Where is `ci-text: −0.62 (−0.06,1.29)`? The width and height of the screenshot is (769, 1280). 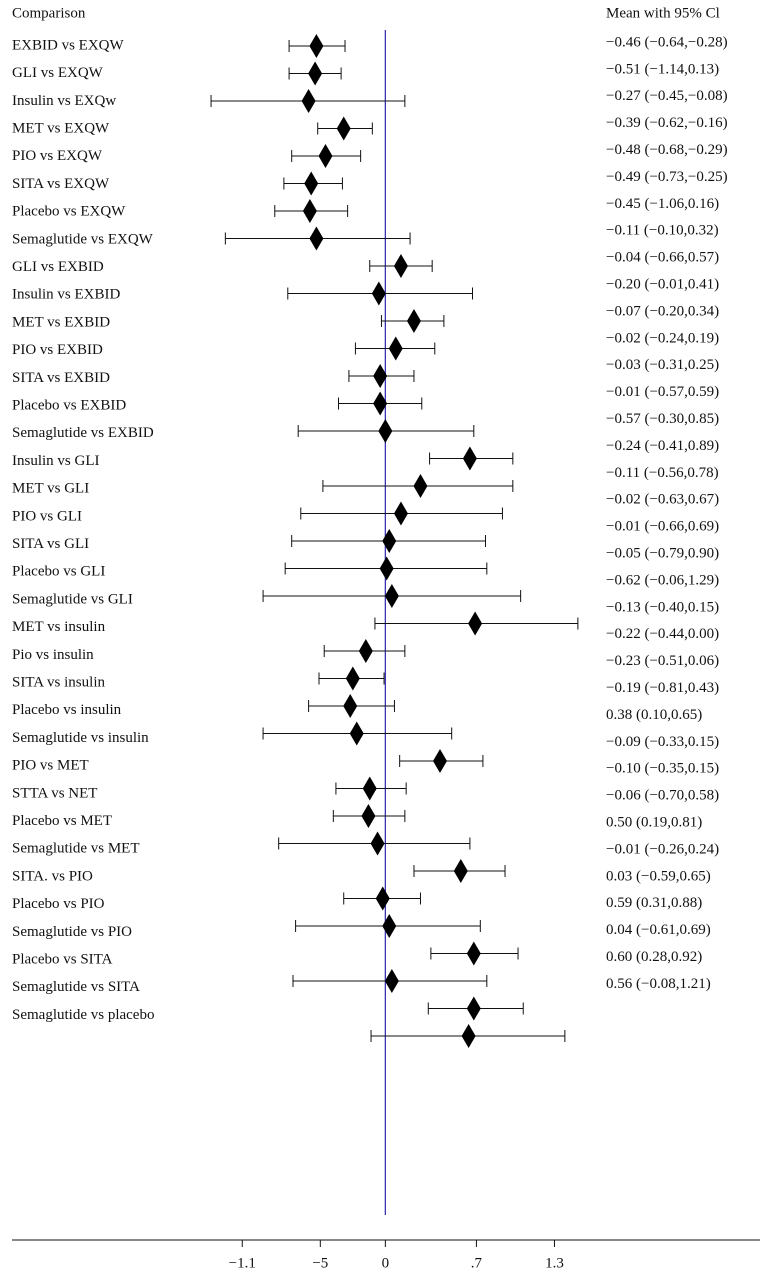
ci-text: −0.62 (−0.06,1.29) is located at coordinates (662, 580).